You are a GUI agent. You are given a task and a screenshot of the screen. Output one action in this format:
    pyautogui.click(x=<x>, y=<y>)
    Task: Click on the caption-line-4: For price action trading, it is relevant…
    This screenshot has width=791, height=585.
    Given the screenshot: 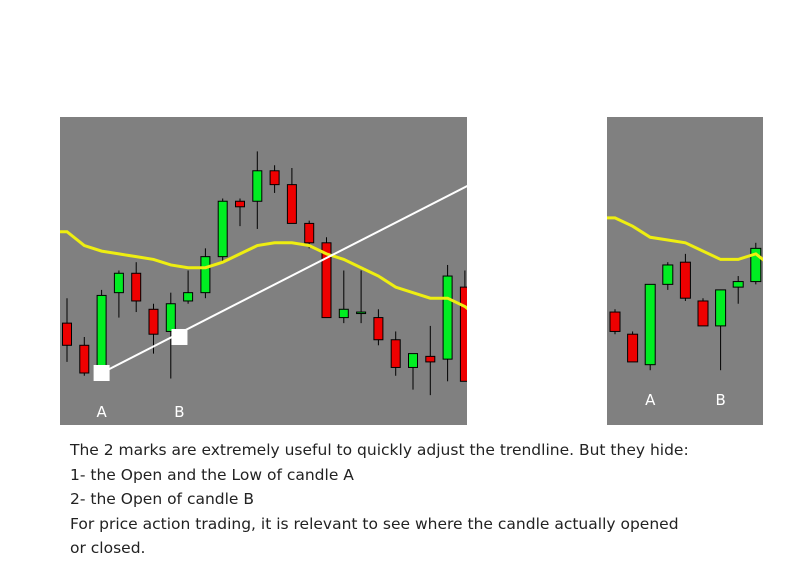 What is the action you would take?
    pyautogui.click(x=374, y=523)
    